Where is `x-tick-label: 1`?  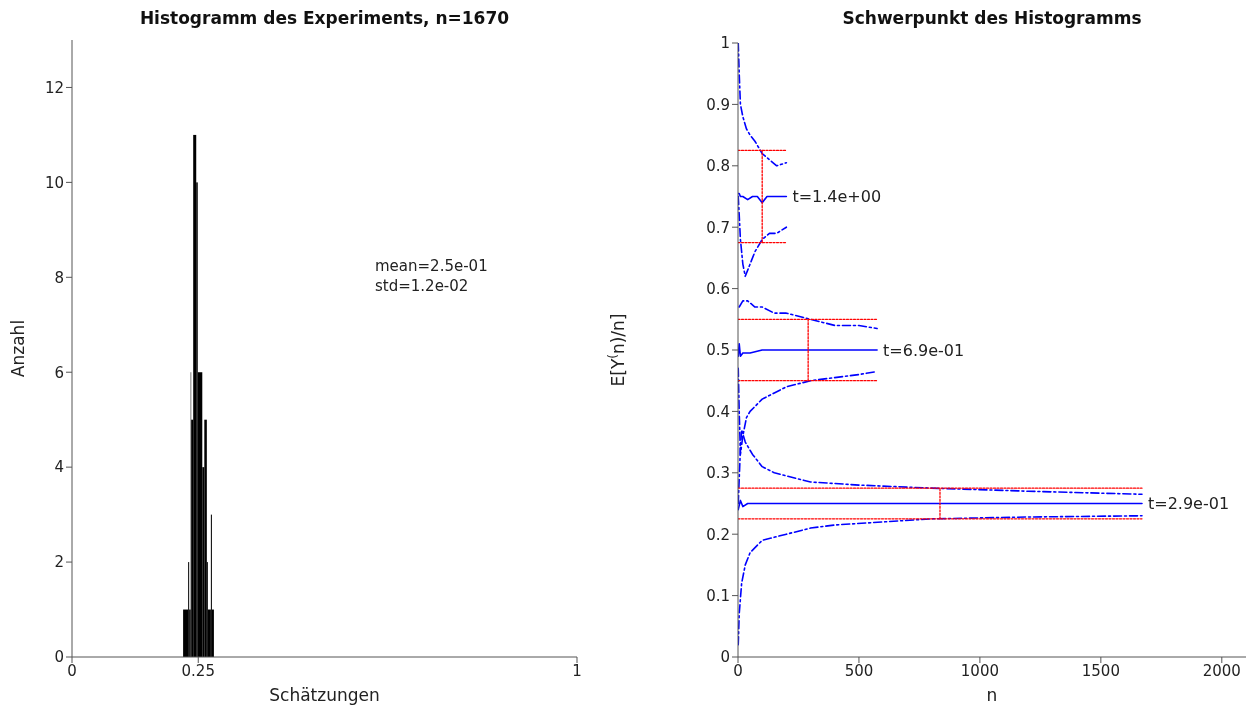 x-tick-label: 1 is located at coordinates (577, 670).